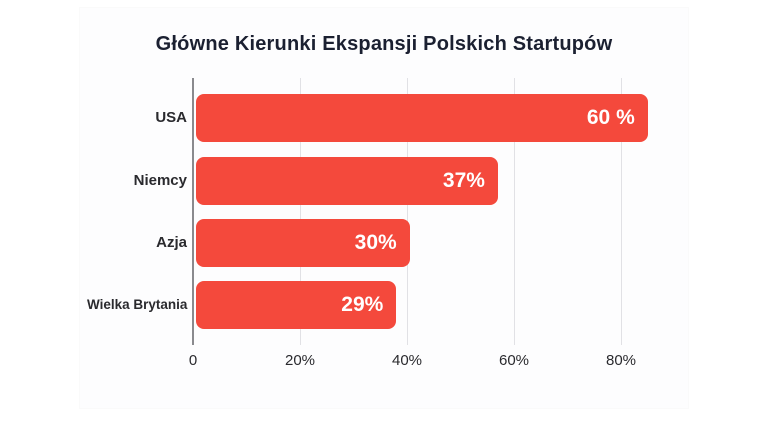 This screenshot has width=768, height=432. Describe the element at coordinates (193, 211) in the screenshot. I see `y-axis-line` at that location.